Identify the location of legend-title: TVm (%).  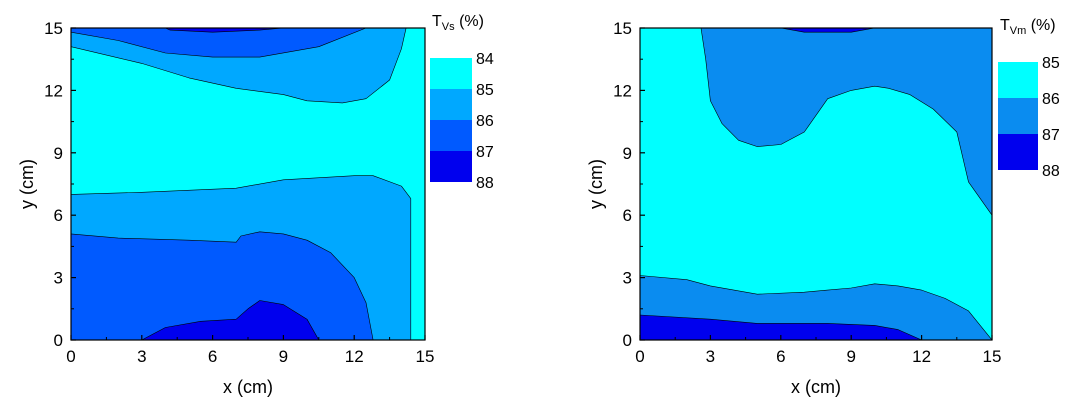
(1028, 27).